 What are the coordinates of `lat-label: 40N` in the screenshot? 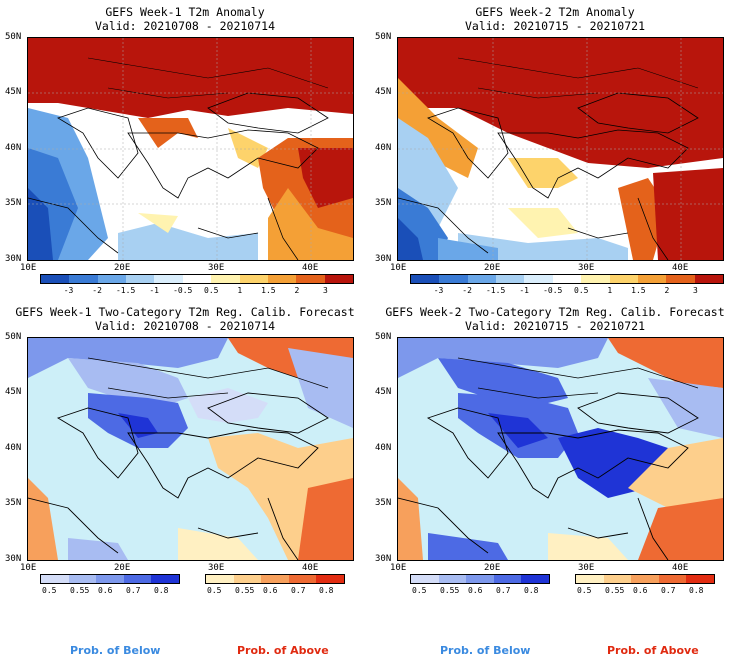 It's located at (13, 448).